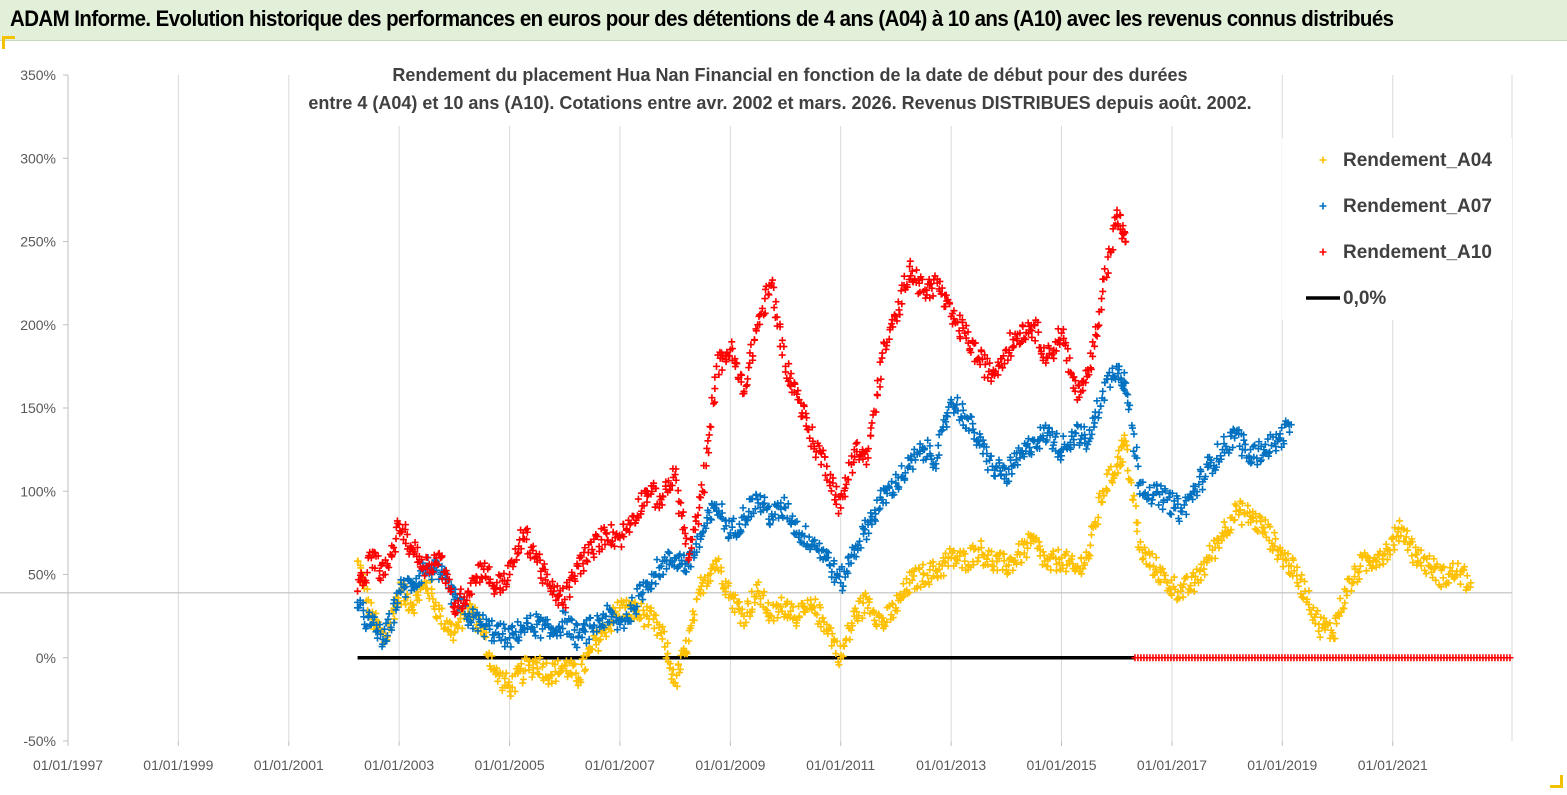  I want to click on y-tick-label: 300%, so click(38, 158).